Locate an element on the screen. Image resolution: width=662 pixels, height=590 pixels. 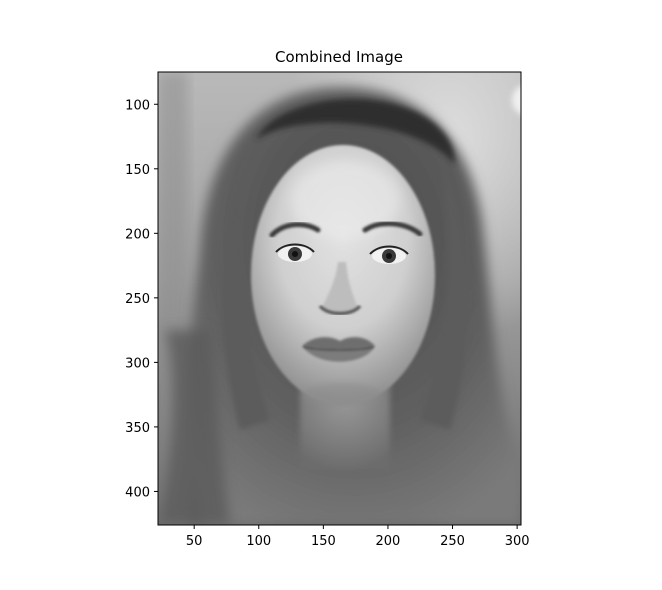
y-tick-label: 250 is located at coordinates (137, 299).